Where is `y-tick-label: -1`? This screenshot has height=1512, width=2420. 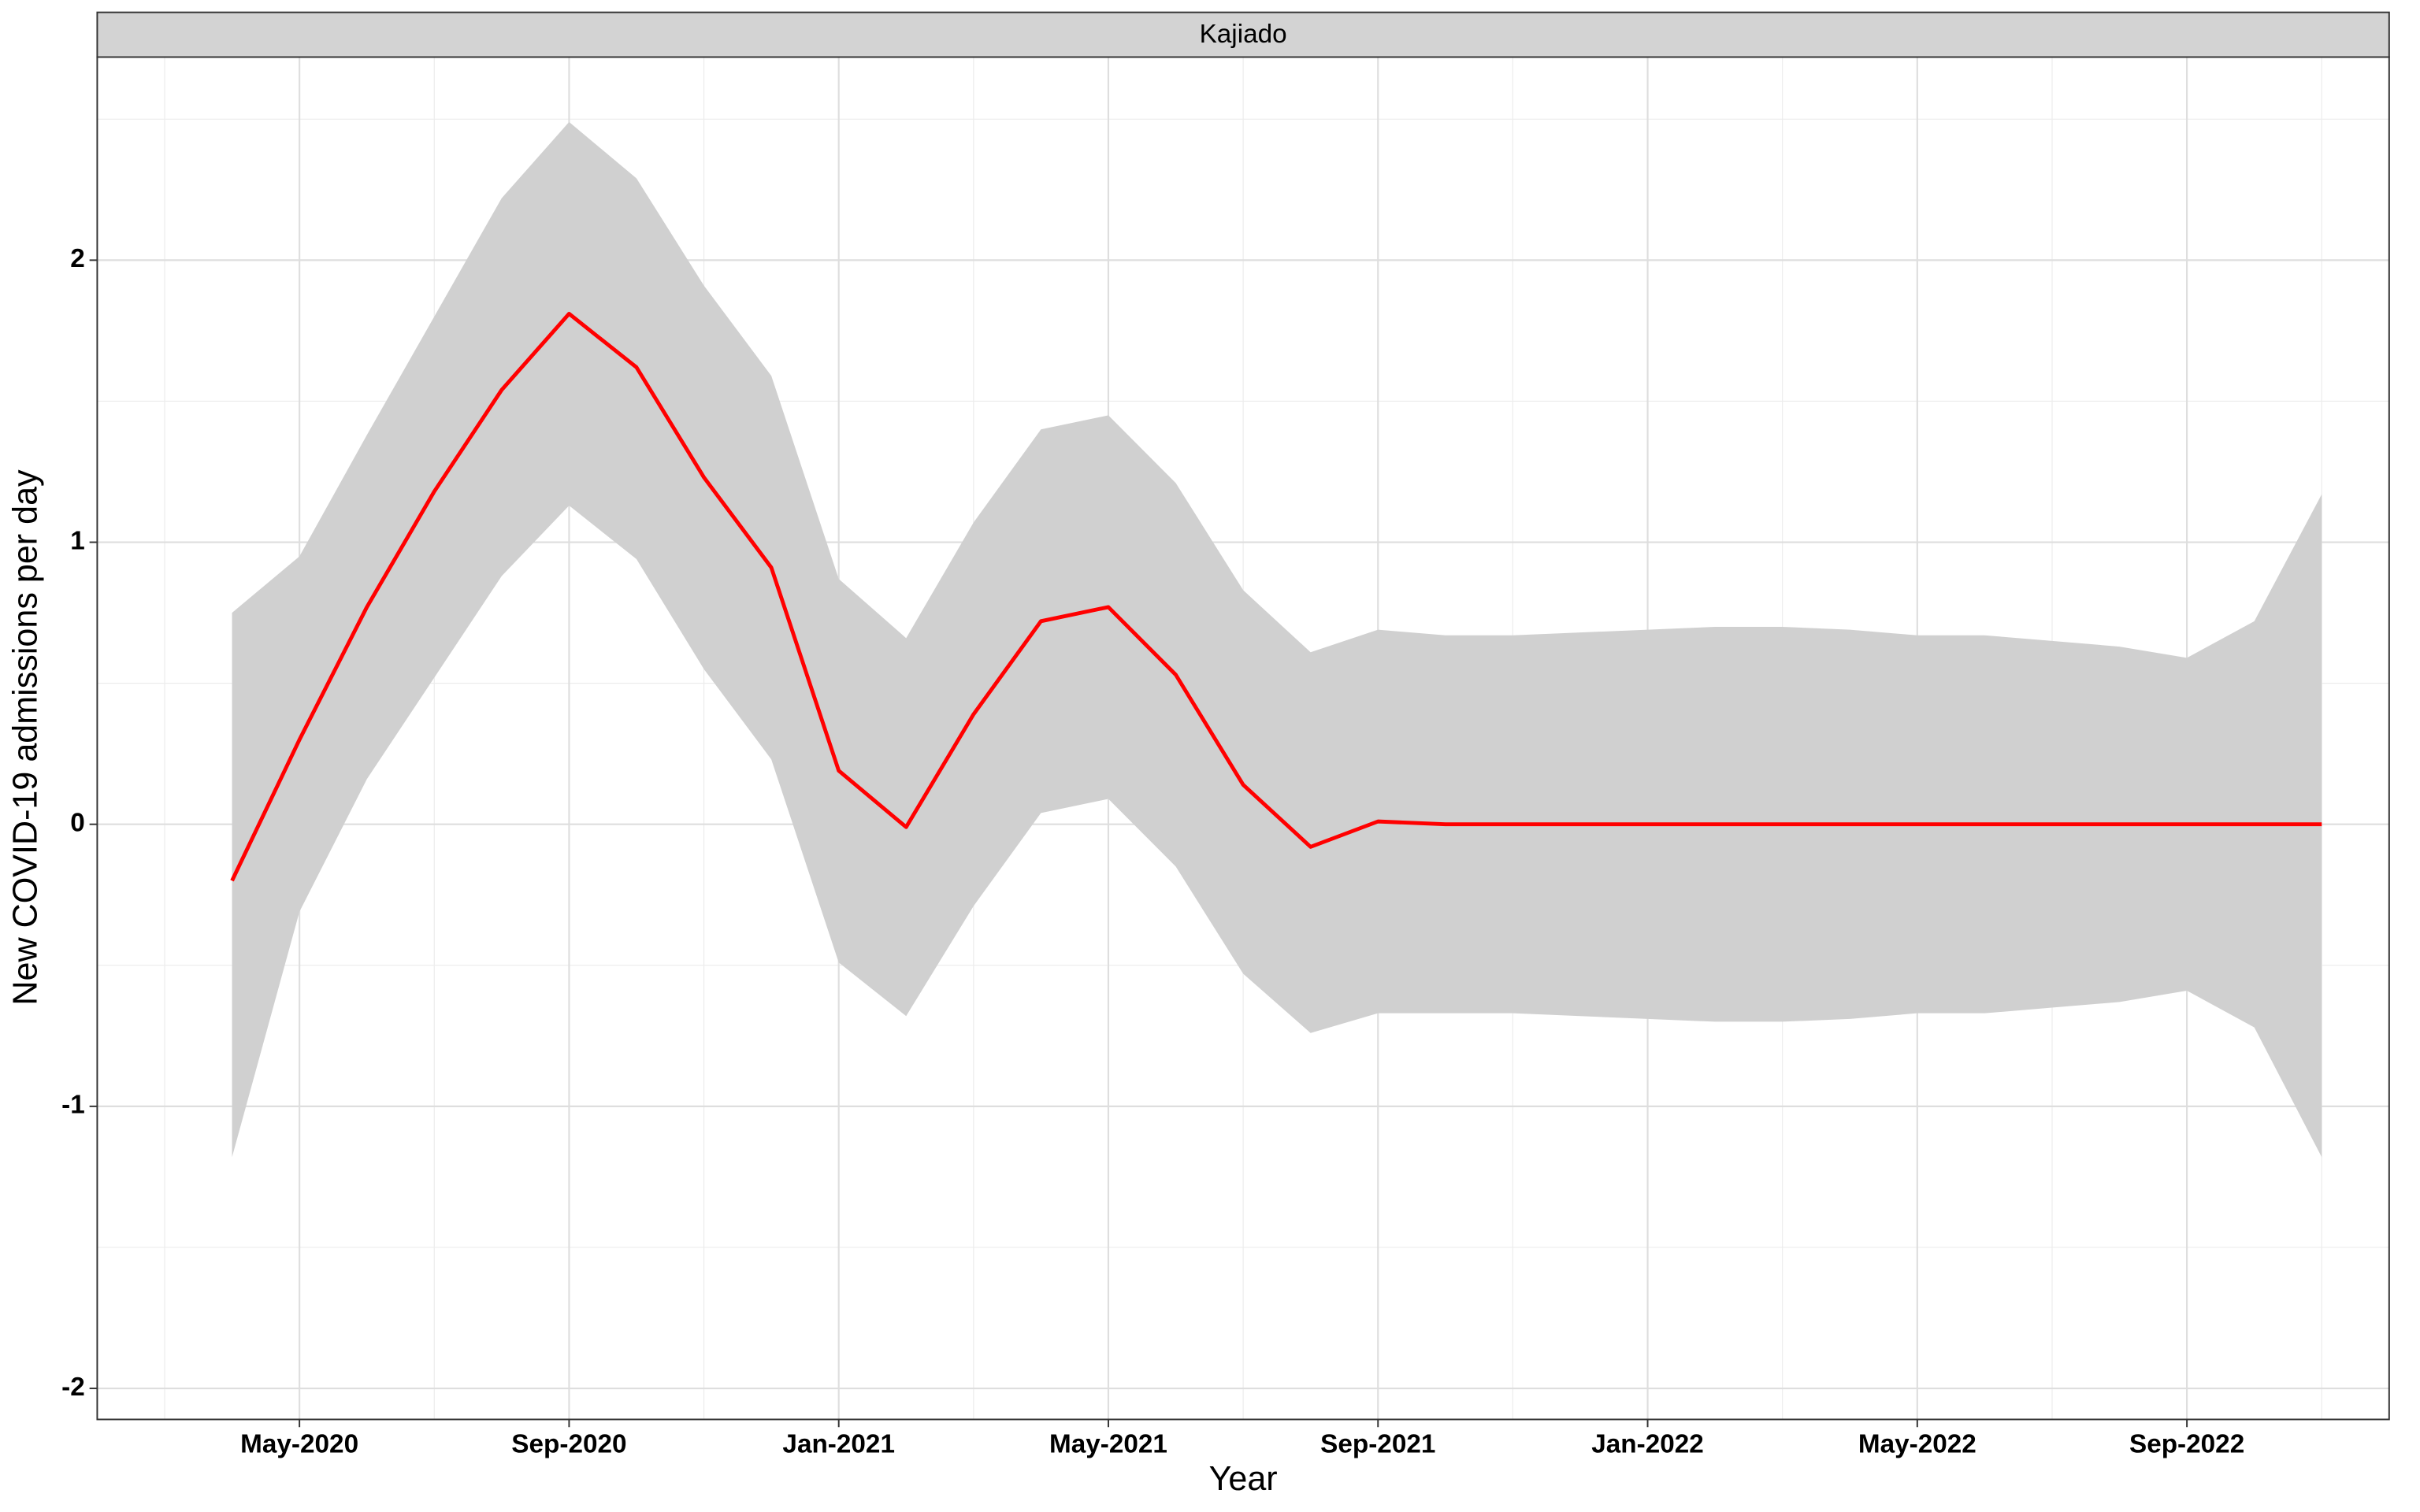 y-tick-label: -1 is located at coordinates (73, 1105).